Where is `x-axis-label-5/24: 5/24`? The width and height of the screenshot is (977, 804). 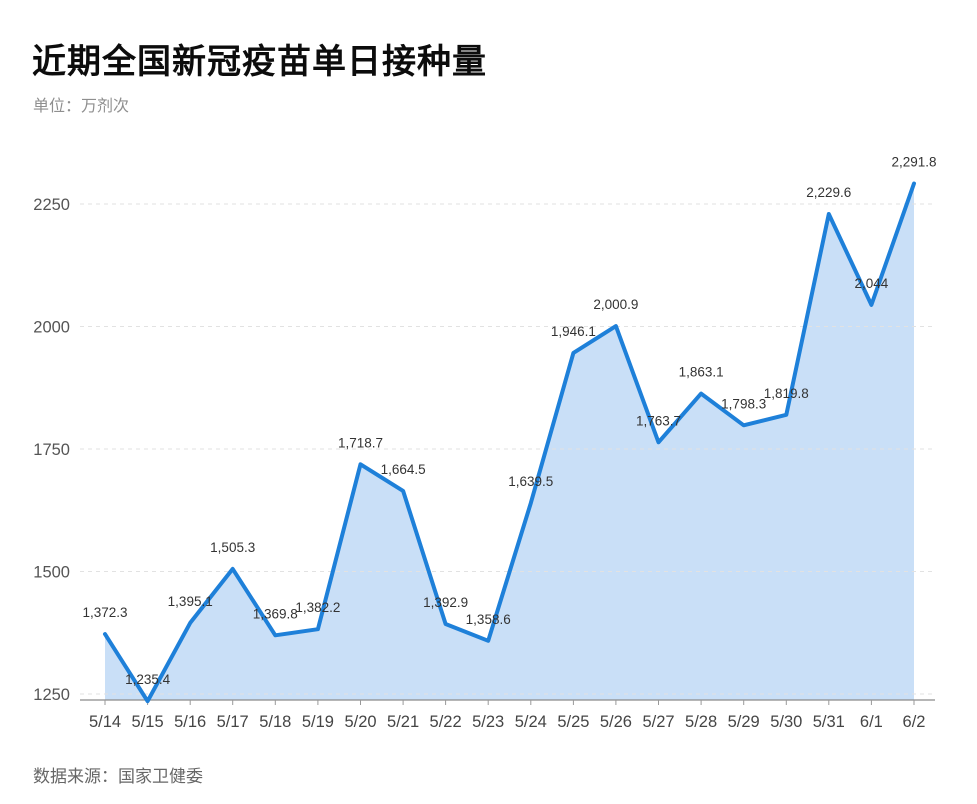 x-axis-label-5/24: 5/24 is located at coordinates (531, 722).